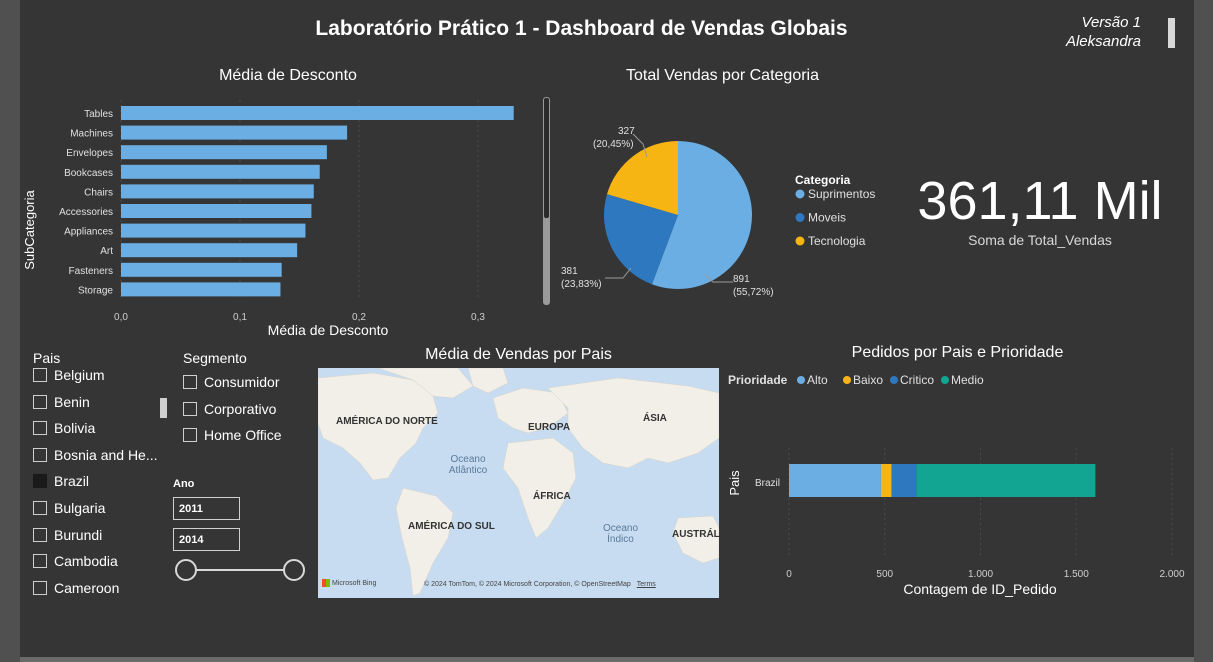  What do you see at coordinates (451, 526) in the screenshot?
I see `map-label-south-america: AMÉRICA DO SUL` at bounding box center [451, 526].